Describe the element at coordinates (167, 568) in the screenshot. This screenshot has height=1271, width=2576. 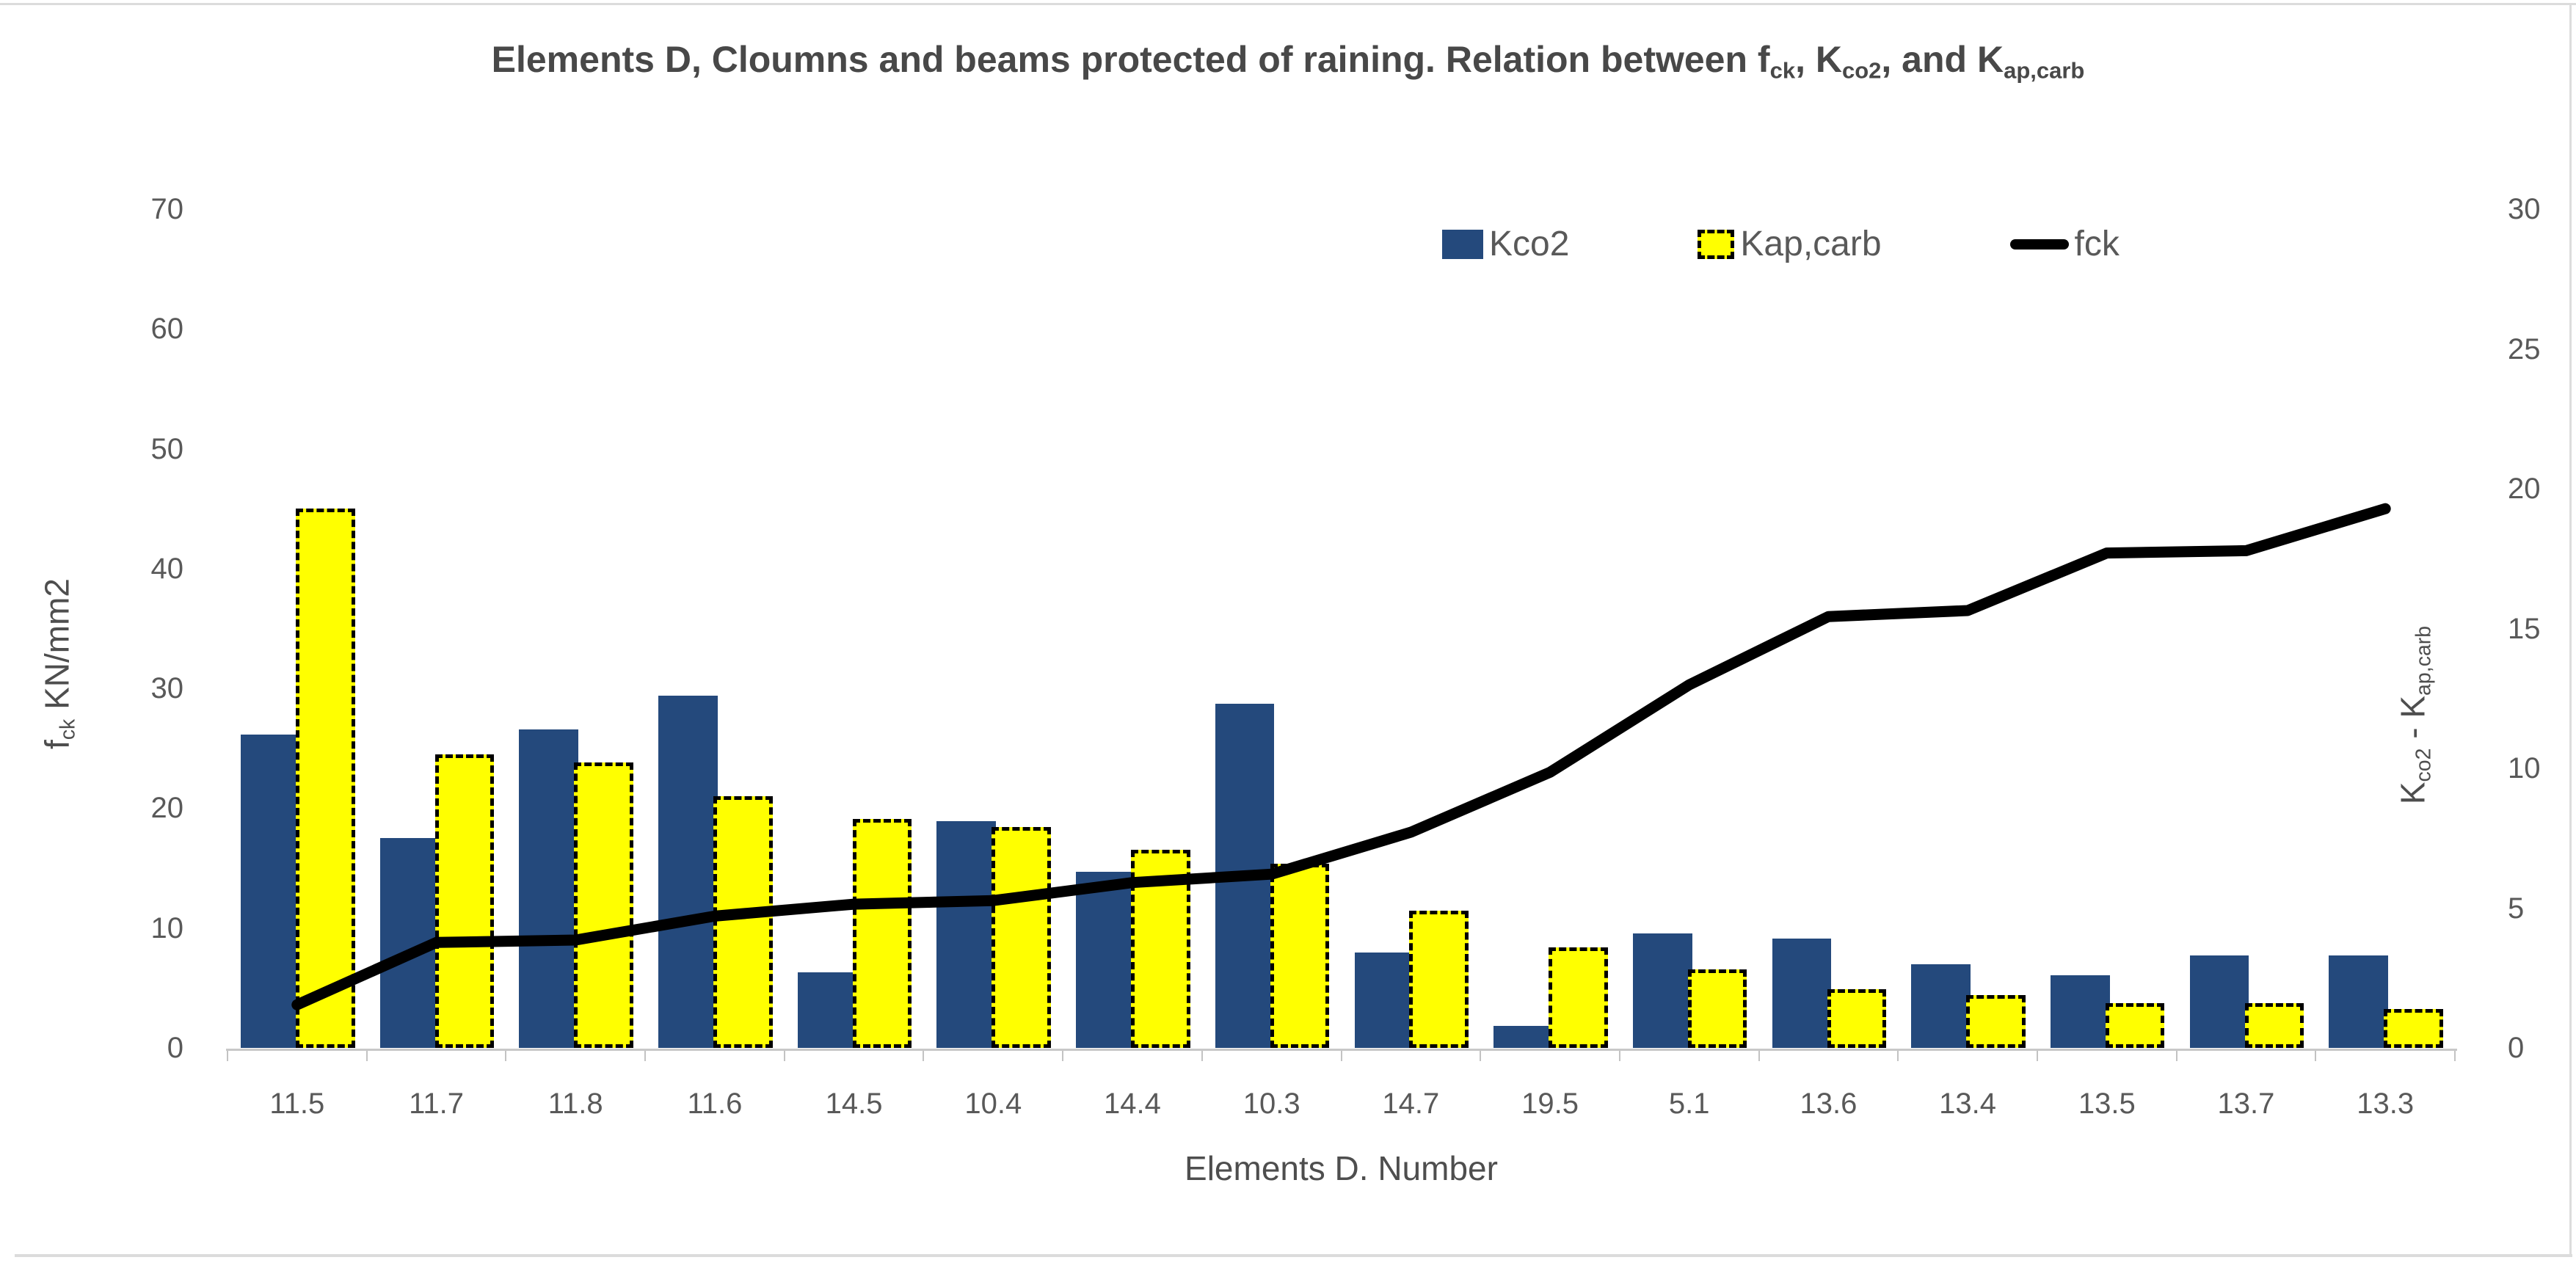
I see `left-axis-tick-label: 40` at that location.